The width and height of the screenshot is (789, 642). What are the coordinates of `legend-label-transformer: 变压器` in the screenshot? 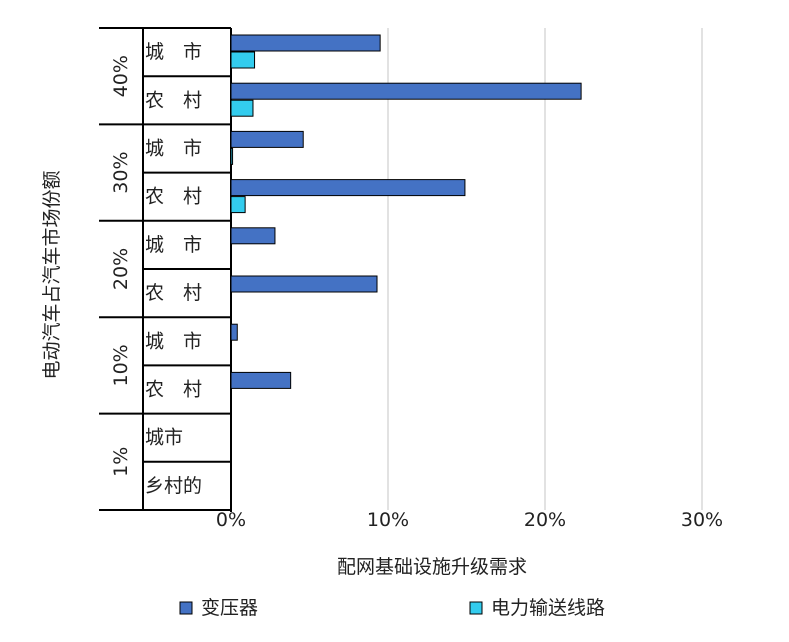 It's located at (229, 608).